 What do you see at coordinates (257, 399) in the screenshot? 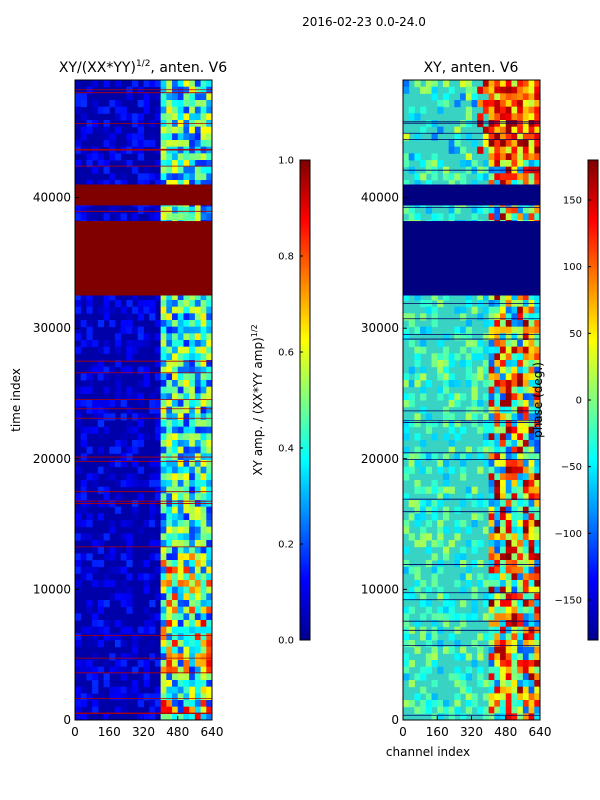
I see `left-colorbar-label: XY amp. / (XX*YY amp)1/2` at bounding box center [257, 399].